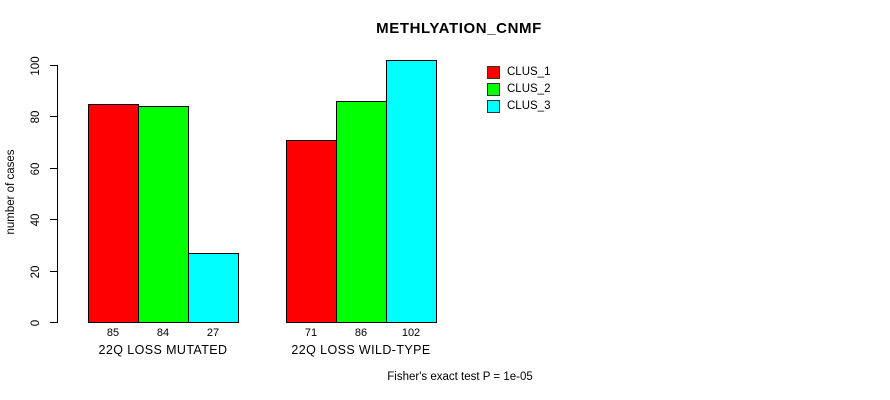 Image resolution: width=890 pixels, height=400 pixels. Describe the element at coordinates (163, 350) in the screenshot. I see `category-label: 22Q LOSS MUTATED` at that location.